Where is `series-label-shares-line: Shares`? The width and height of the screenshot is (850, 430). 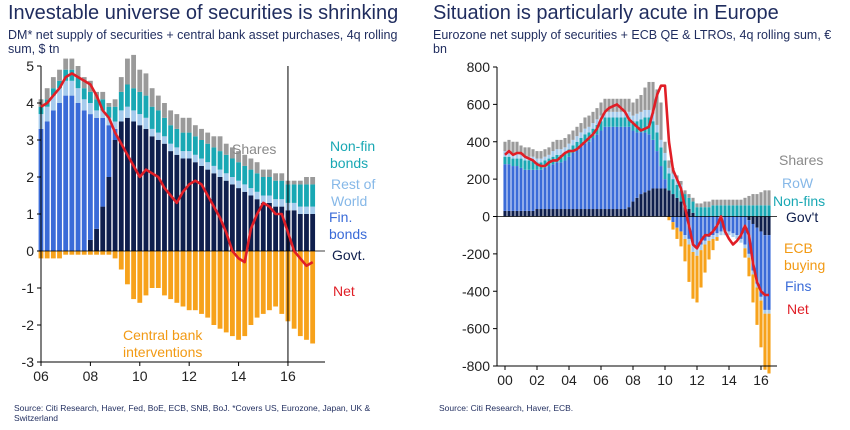 series-label-shares-line: Shares is located at coordinates (254, 149).